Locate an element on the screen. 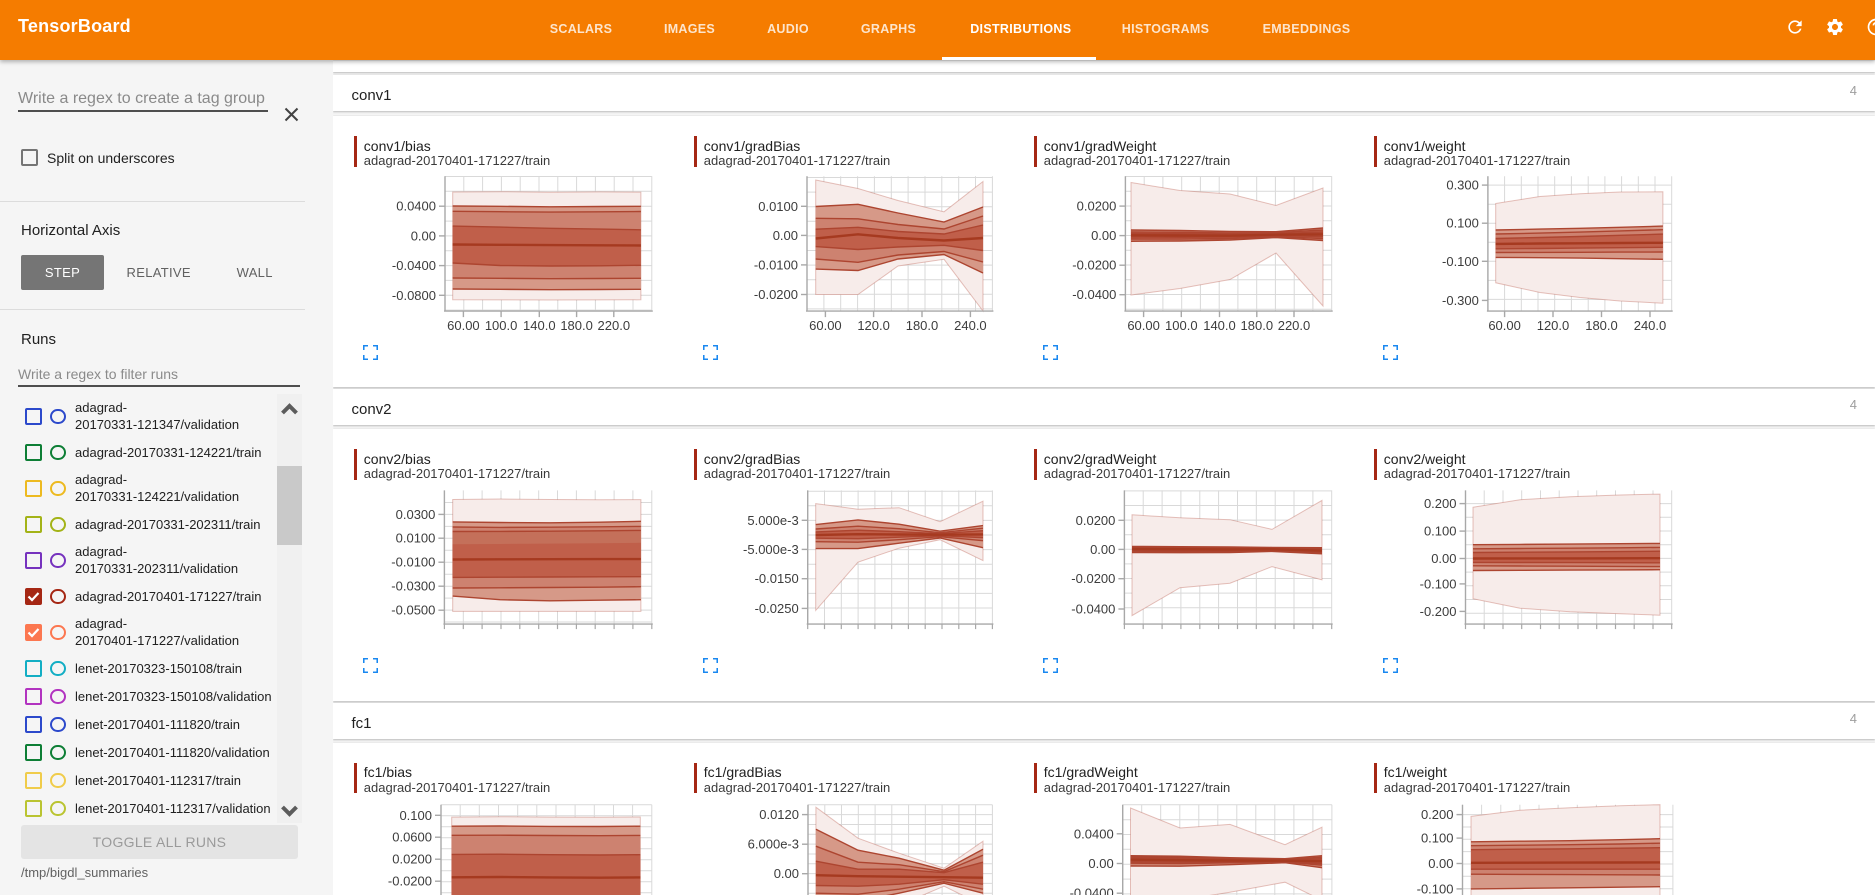  svg-text: -0.0500 is located at coordinates (413, 609).